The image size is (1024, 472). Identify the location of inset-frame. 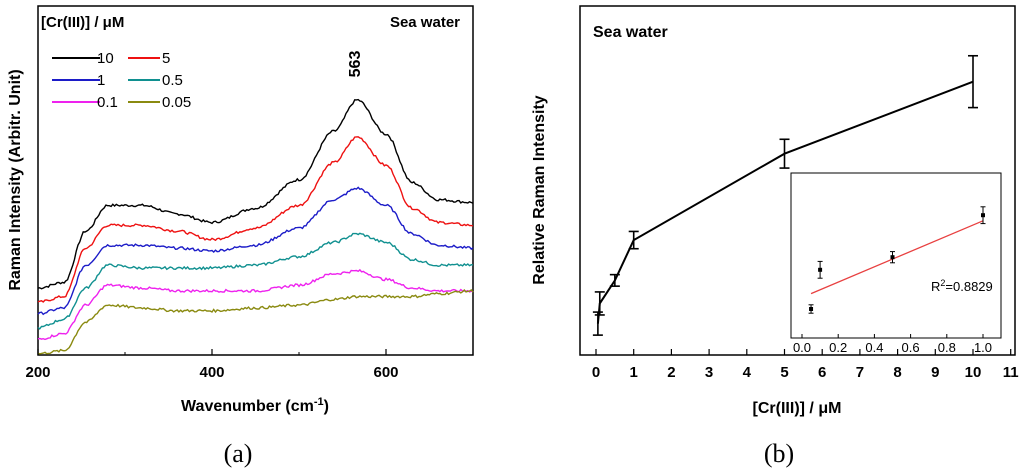
(896, 255).